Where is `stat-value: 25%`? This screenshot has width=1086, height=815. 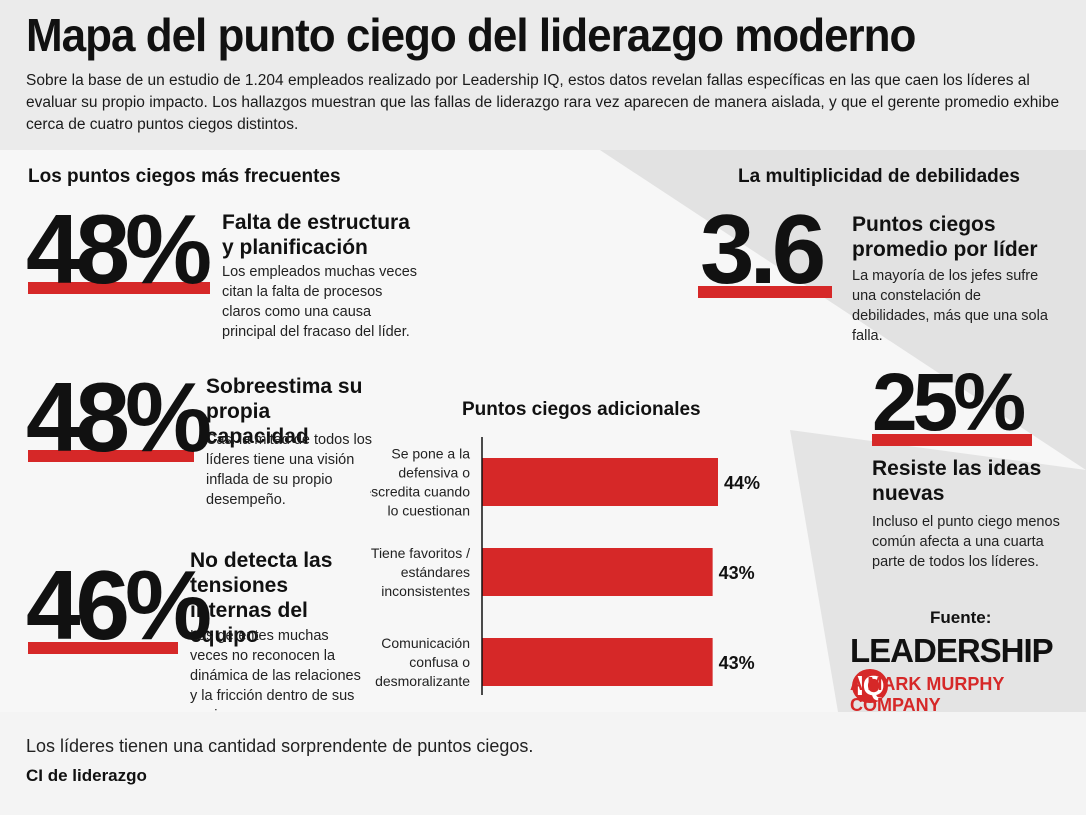
stat-value: 25% is located at coordinates (949, 402).